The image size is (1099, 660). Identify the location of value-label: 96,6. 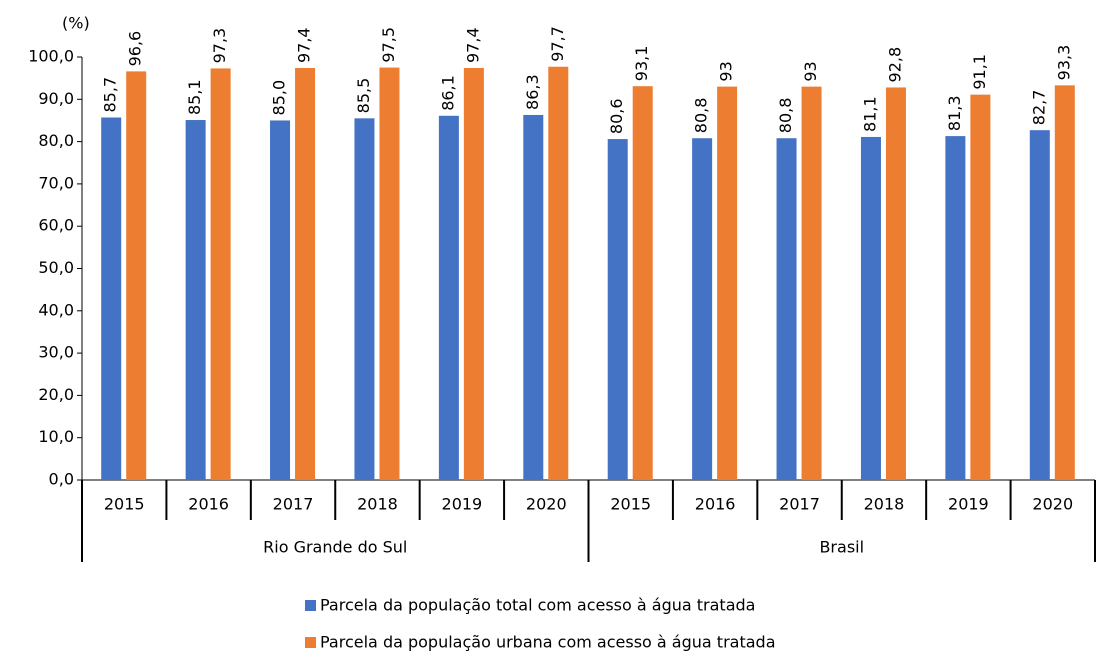
(135, 49).